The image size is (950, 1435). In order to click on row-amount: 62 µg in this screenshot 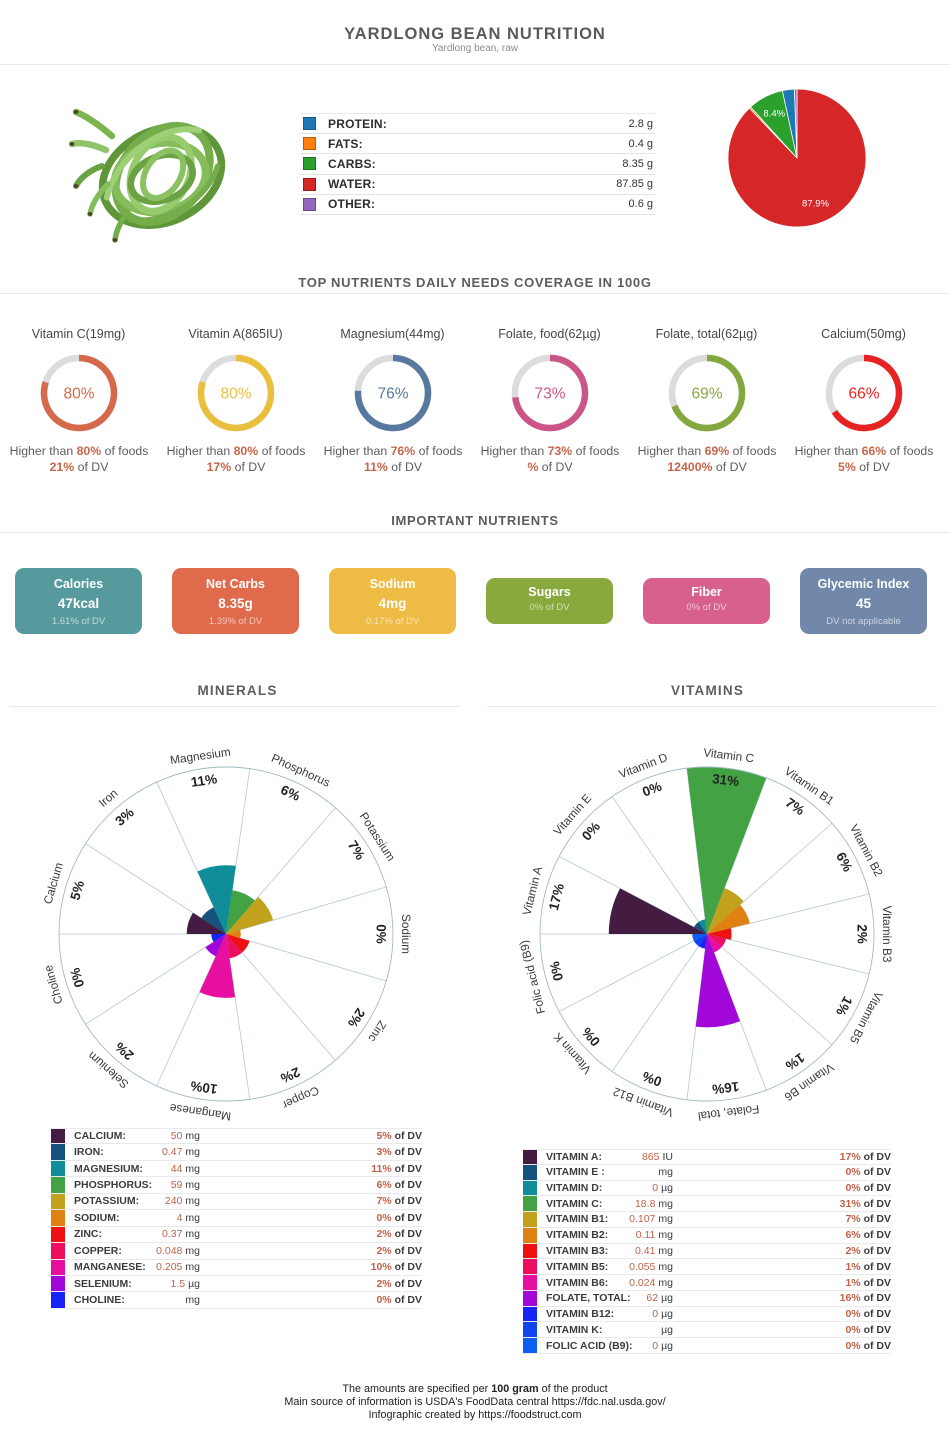, I will do `click(659, 1298)`.